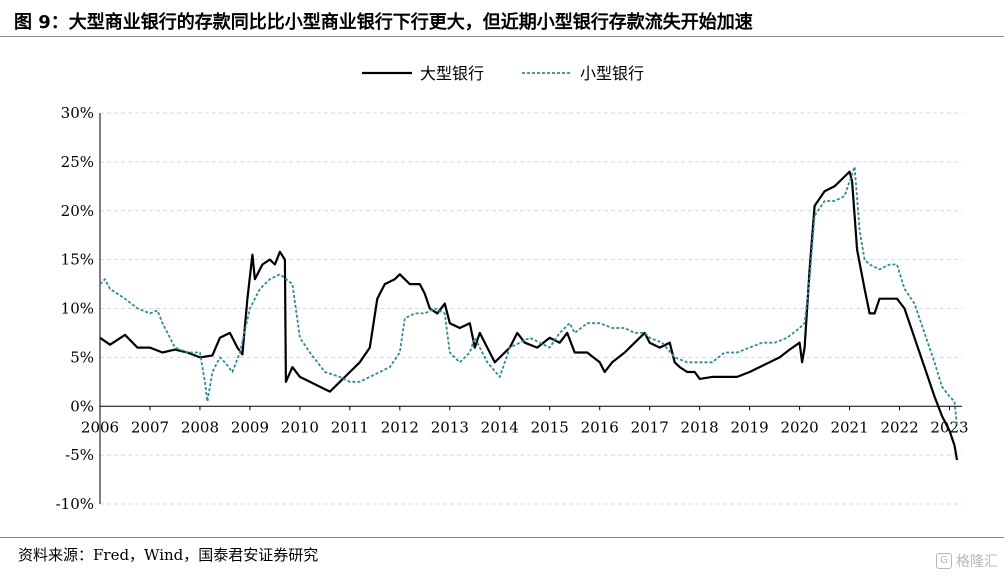  What do you see at coordinates (750, 427) in the screenshot?
I see `x-tick-label: 2019` at bounding box center [750, 427].